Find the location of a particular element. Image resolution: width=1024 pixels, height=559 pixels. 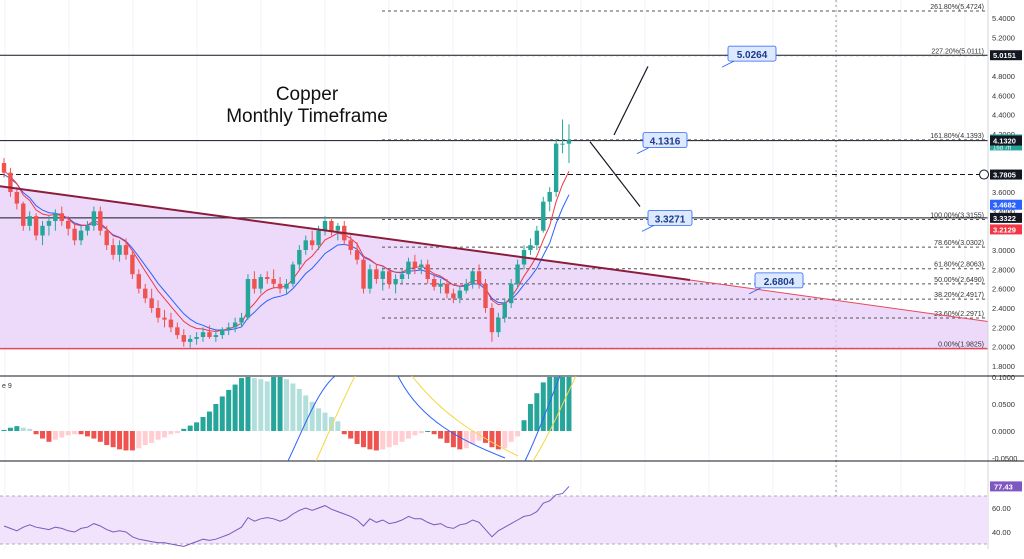

price-tick-label: 2.4000 is located at coordinates (1003, 308).